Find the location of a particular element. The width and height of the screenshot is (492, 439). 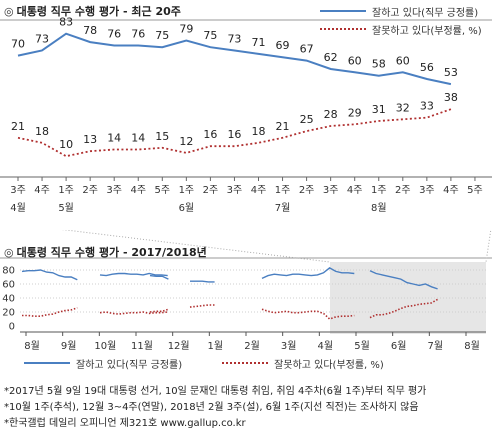

chart1-positive-line is located at coordinates (234, 59).